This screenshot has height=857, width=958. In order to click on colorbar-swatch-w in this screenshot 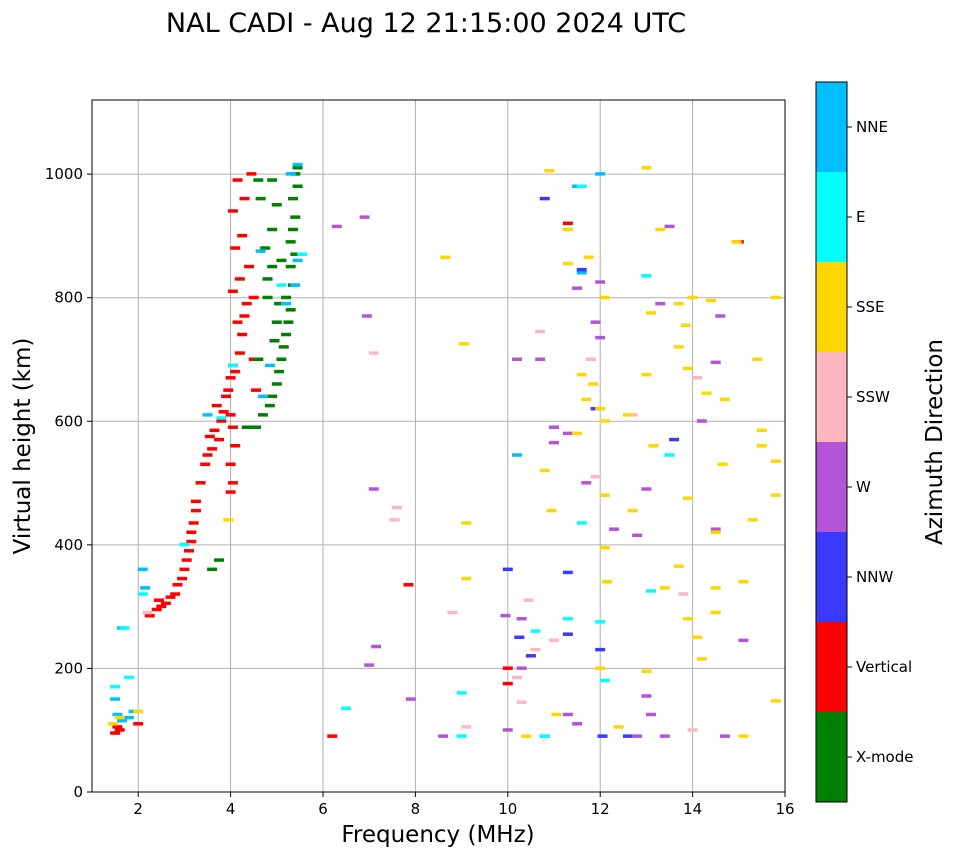, I will do `click(831, 487)`.